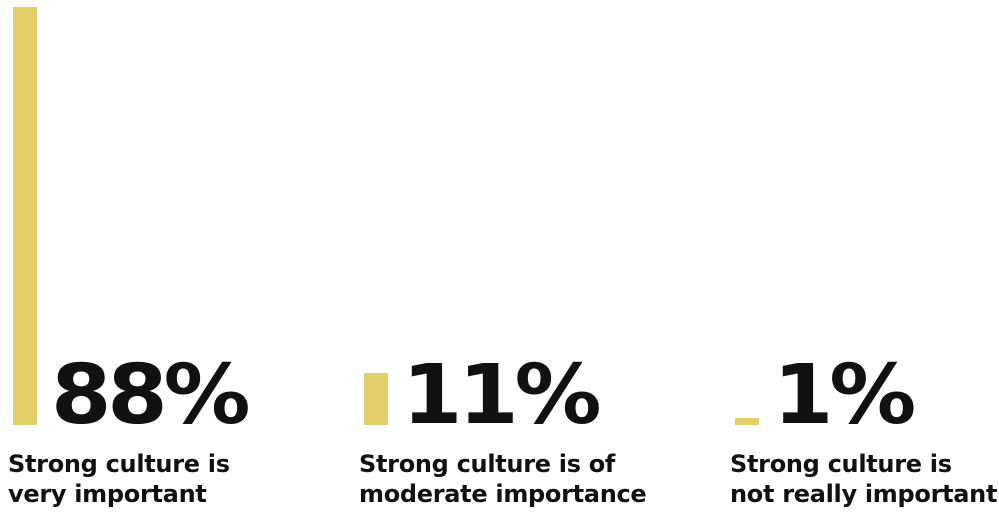  Describe the element at coordinates (151, 395) in the screenshot. I see `value-label-1: 88%` at that location.